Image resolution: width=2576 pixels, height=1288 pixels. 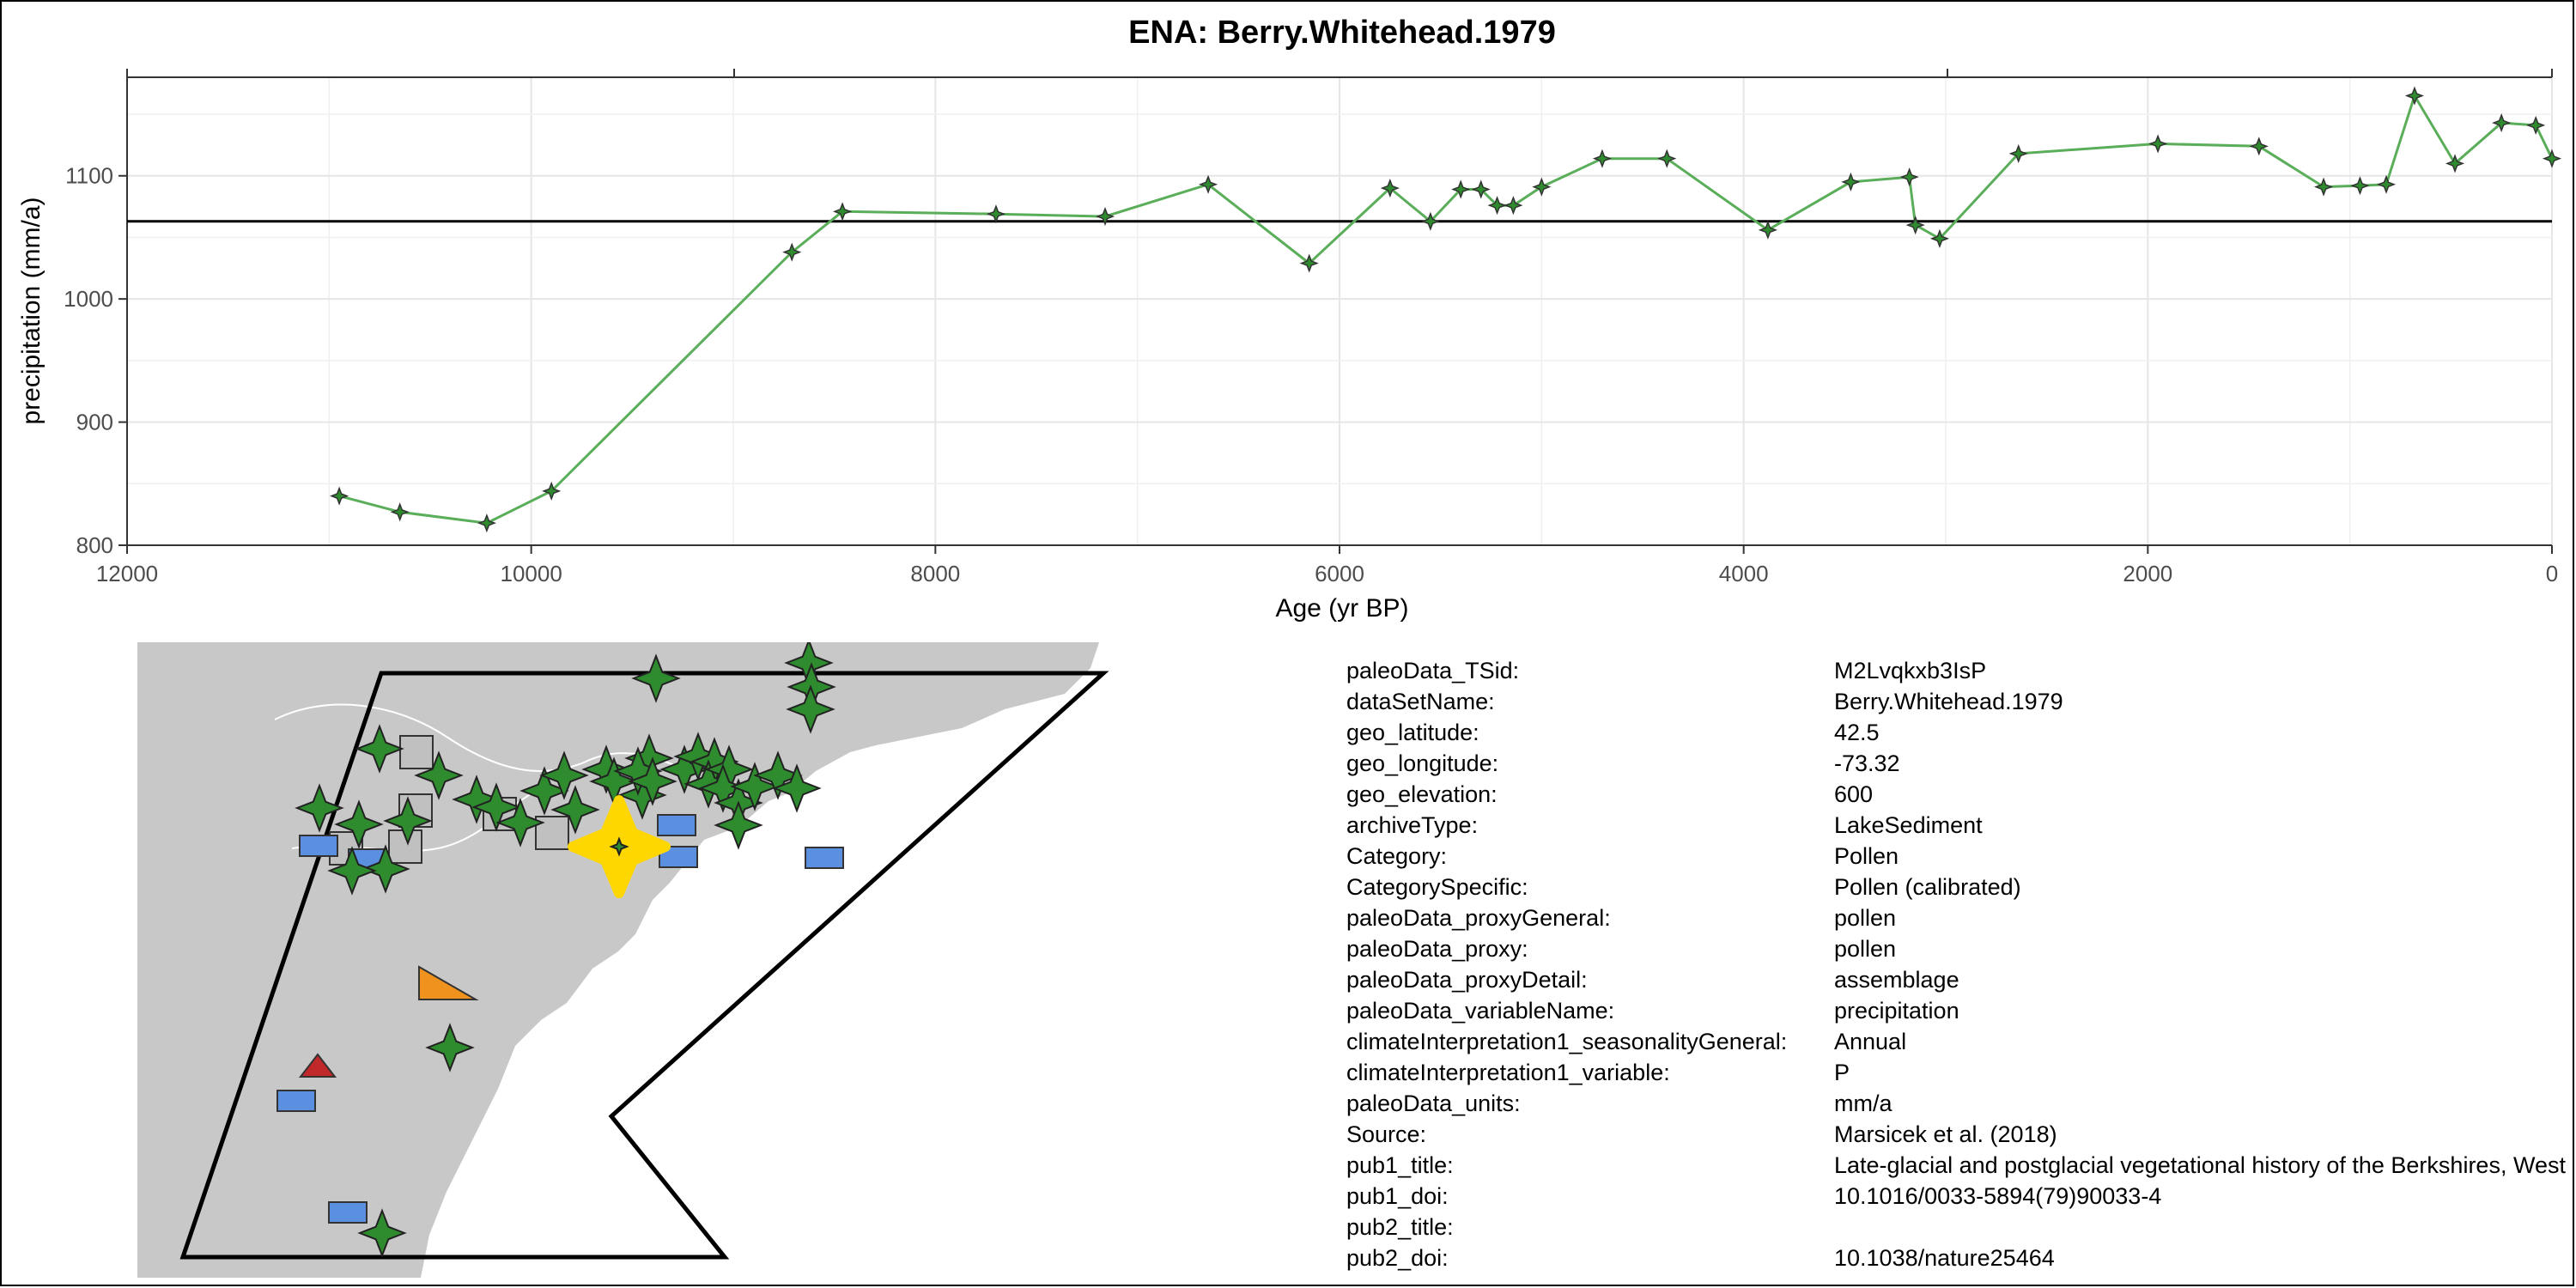 What do you see at coordinates (1420, 702) in the screenshot?
I see `metadata-key: dataSetName:` at bounding box center [1420, 702].